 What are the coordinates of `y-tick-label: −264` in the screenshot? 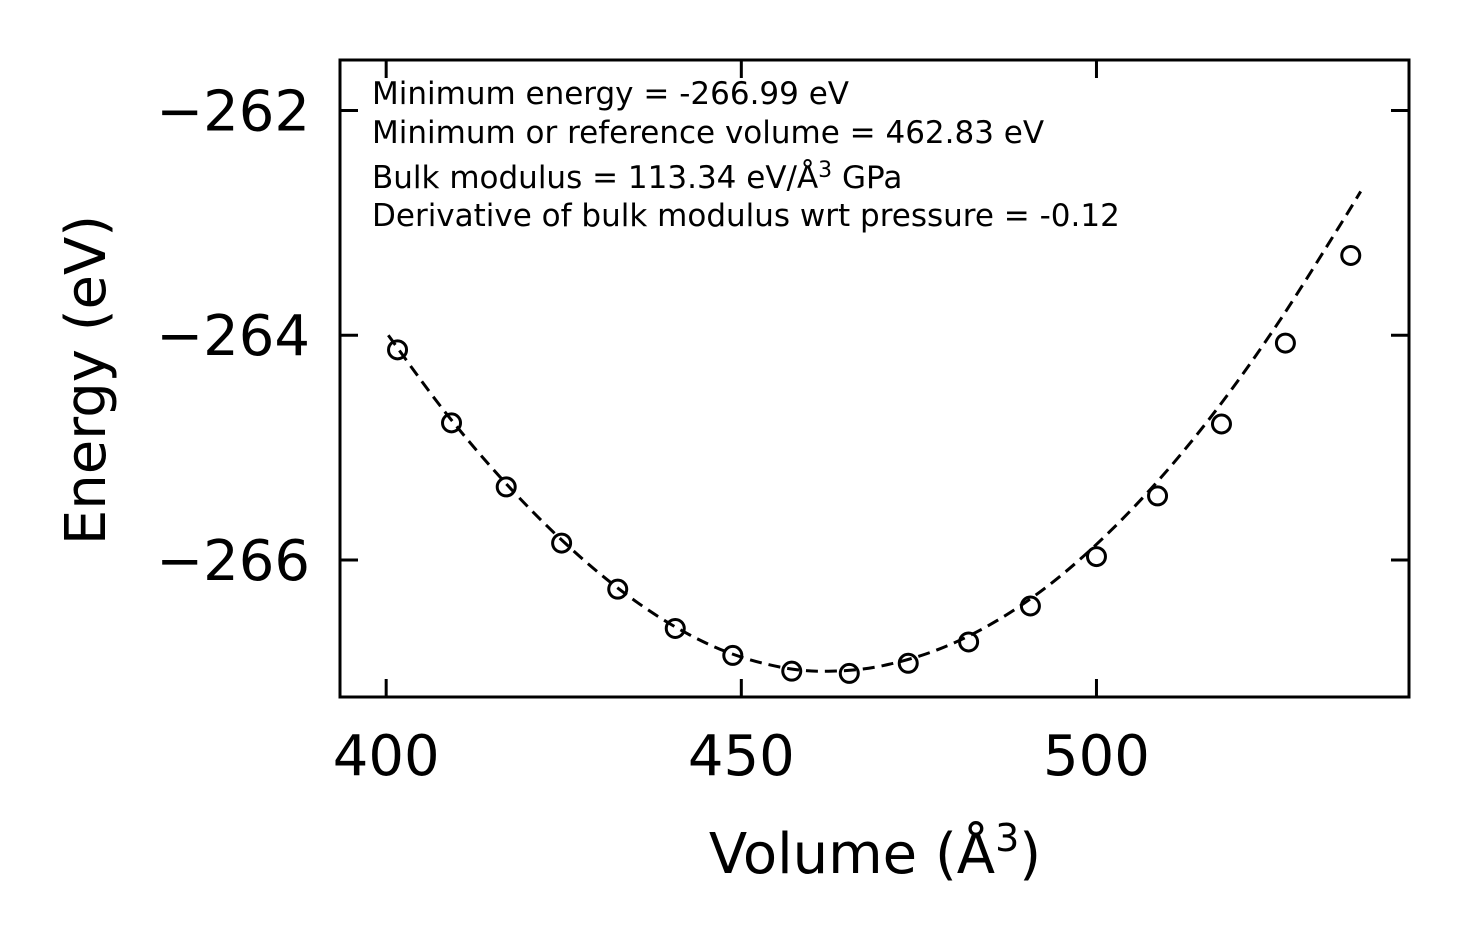 It's located at (233, 336).